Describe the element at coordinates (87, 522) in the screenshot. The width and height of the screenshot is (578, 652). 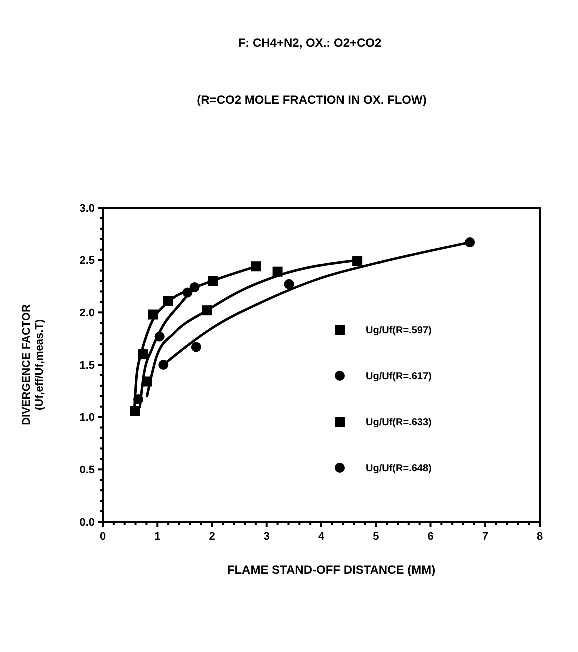
I see `y-tick-label: 0.0` at that location.